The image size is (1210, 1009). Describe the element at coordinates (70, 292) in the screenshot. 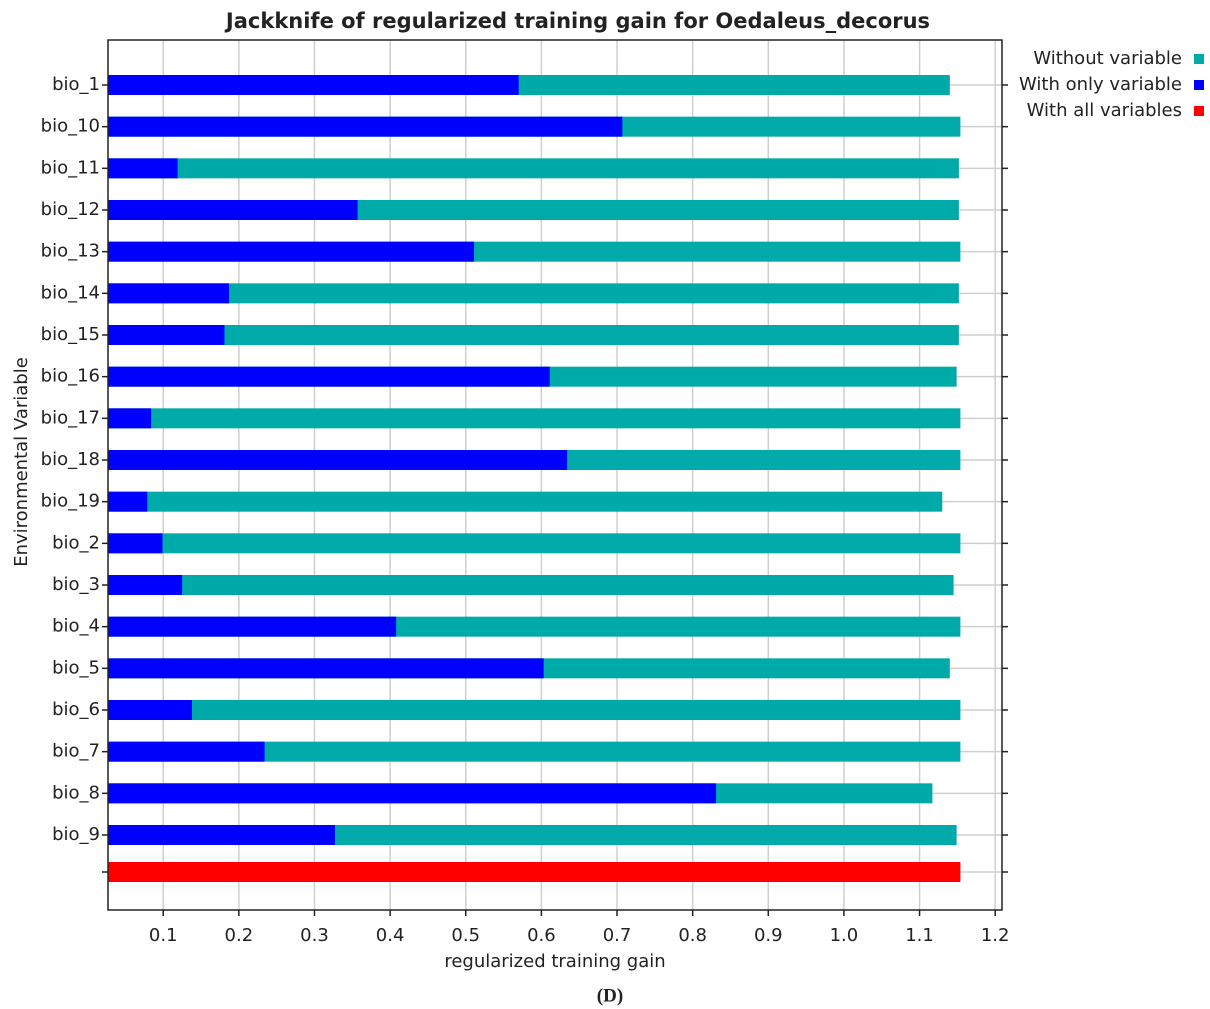

I see `y-tick-label: bio_14` at that location.